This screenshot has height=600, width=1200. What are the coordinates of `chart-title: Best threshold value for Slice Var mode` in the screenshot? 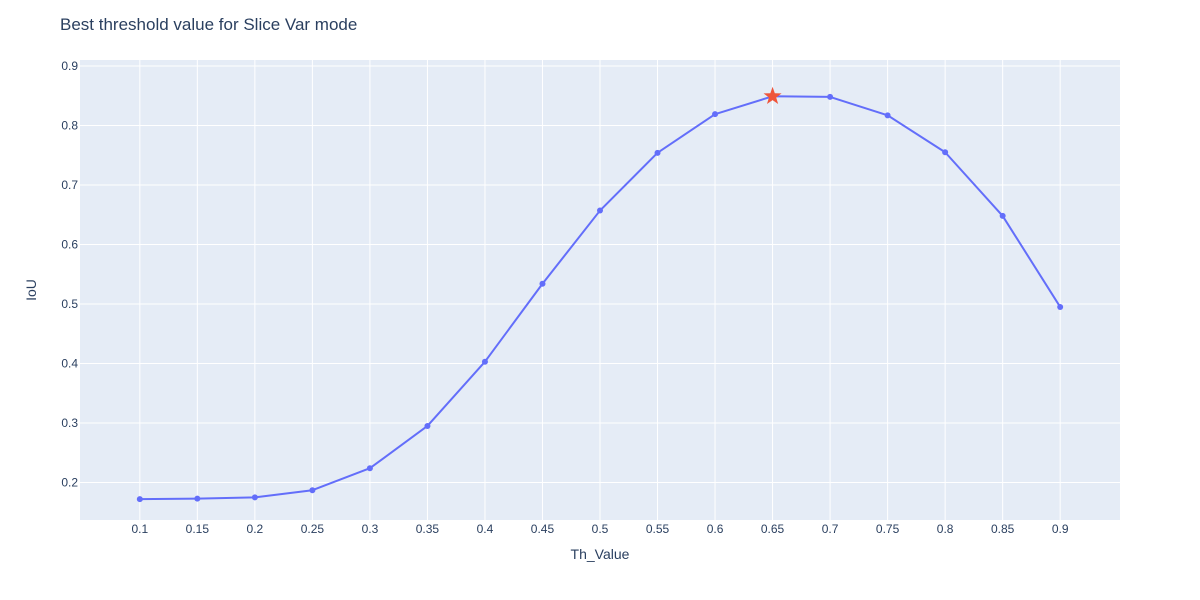 It's located at (208, 24).